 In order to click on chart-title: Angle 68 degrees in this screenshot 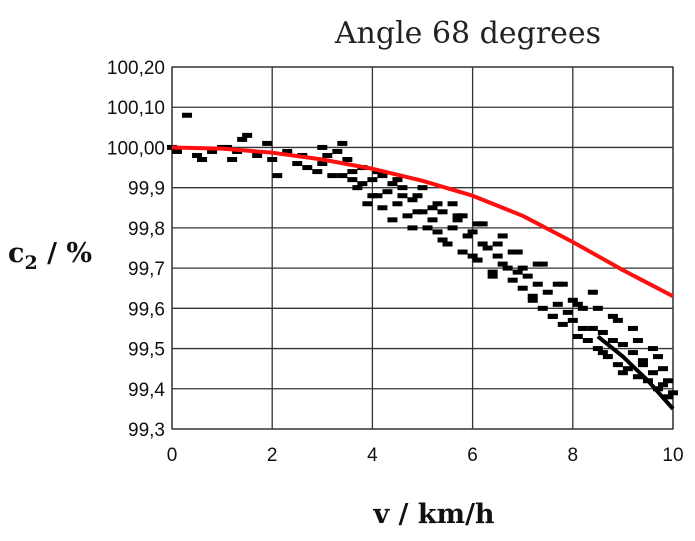, I will do `click(467, 33)`.